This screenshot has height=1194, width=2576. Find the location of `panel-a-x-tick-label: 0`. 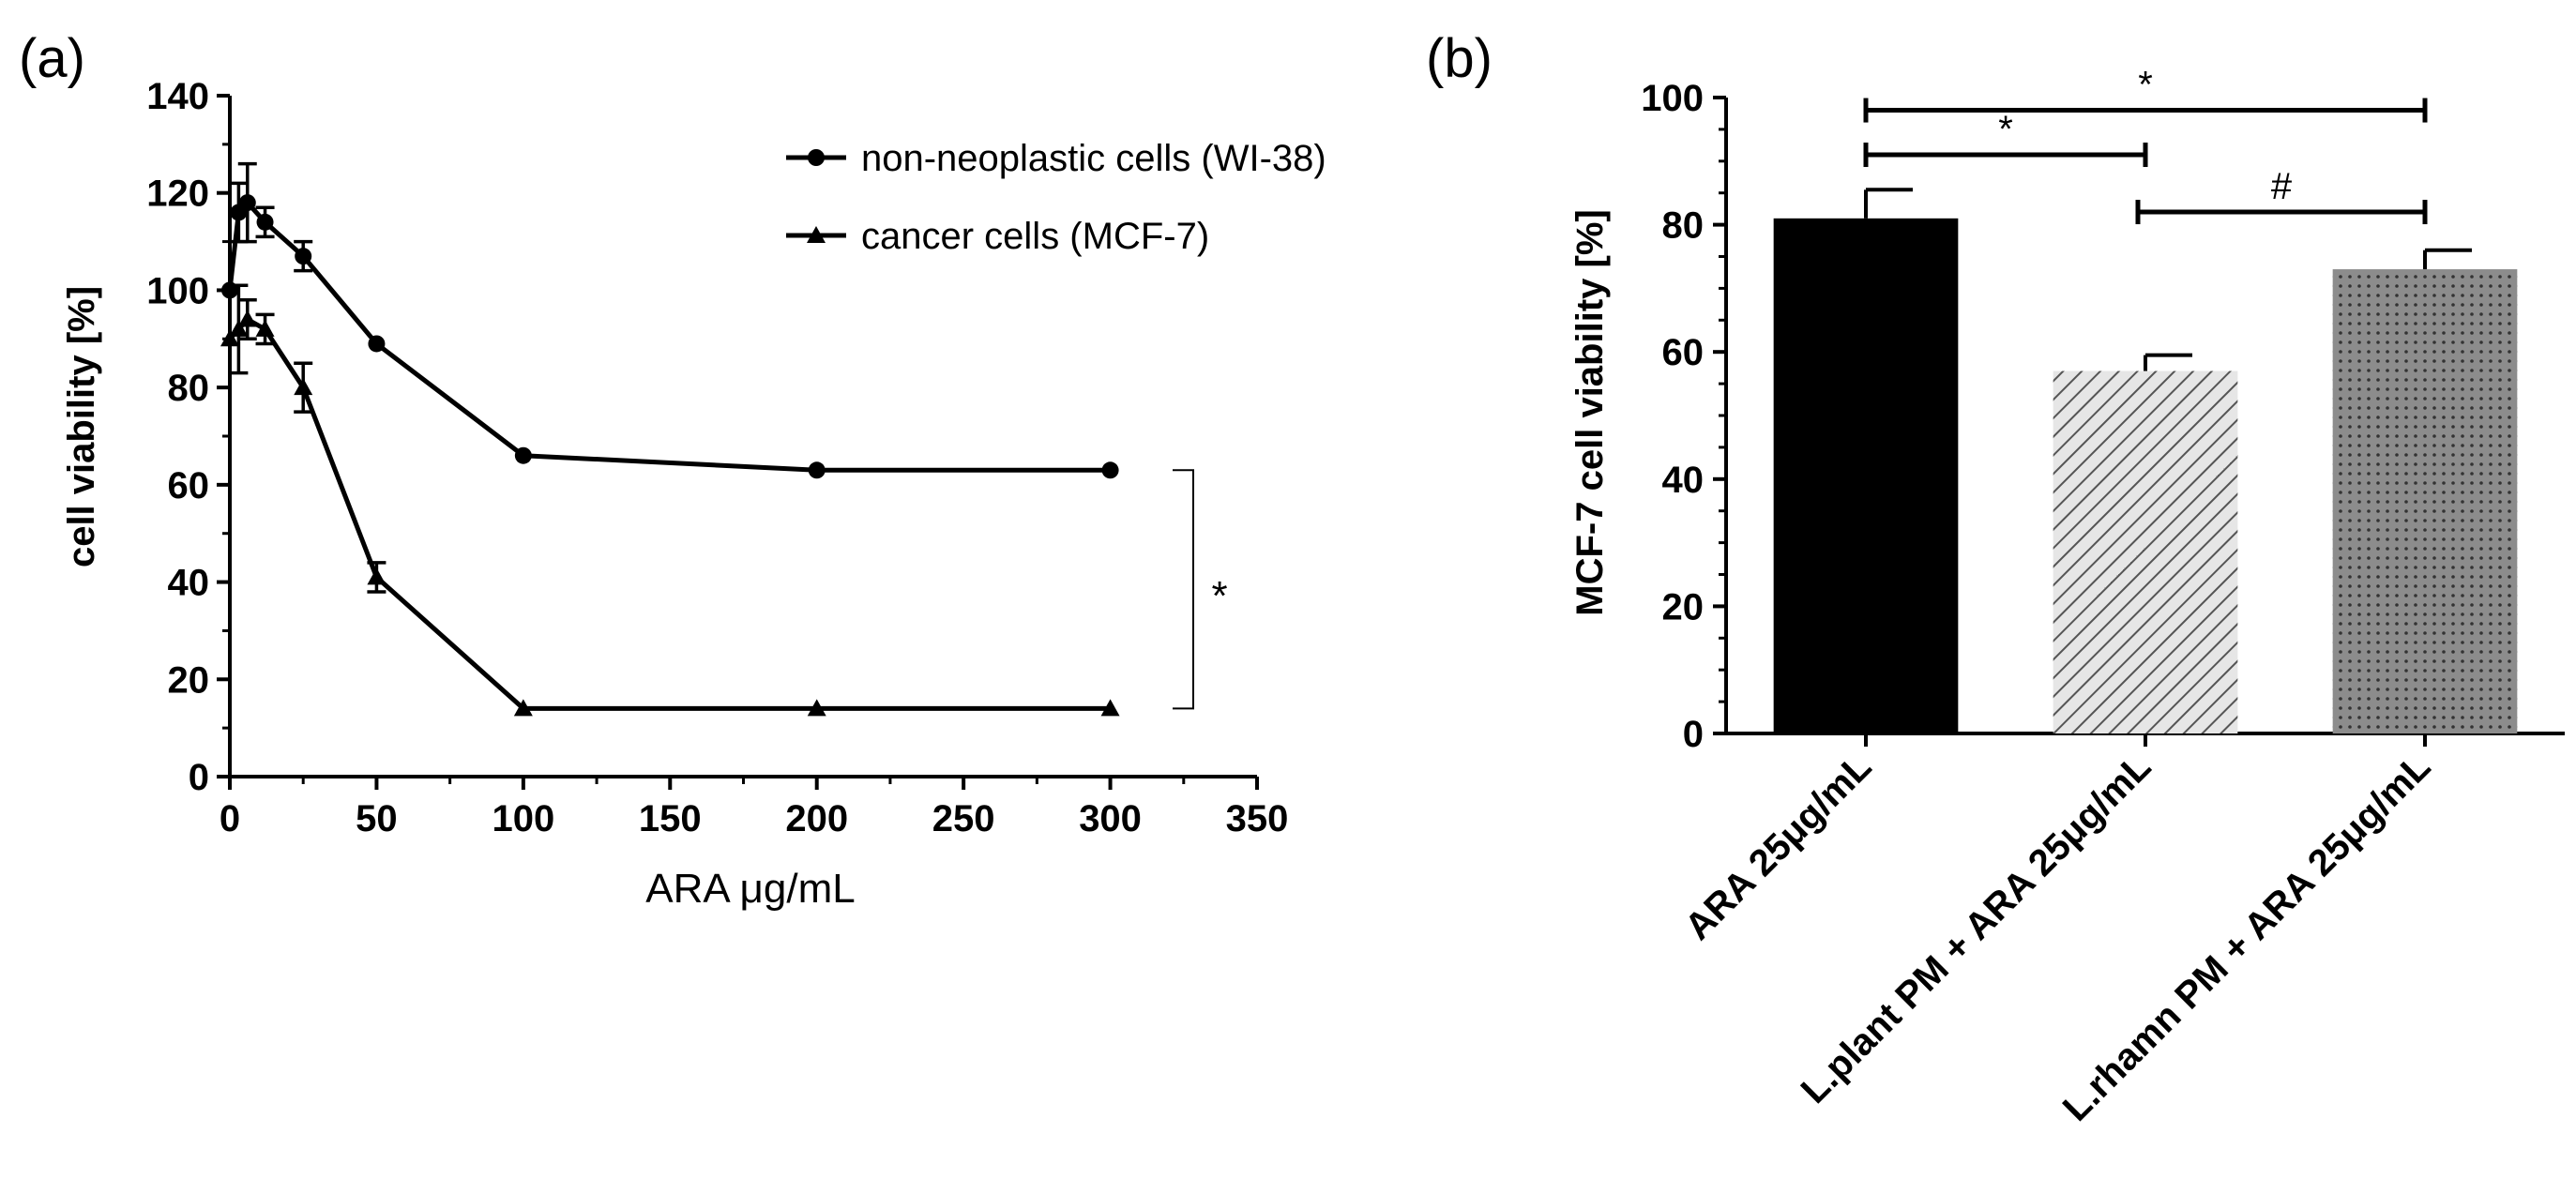

panel-a-x-tick-label: 0 is located at coordinates (230, 819).